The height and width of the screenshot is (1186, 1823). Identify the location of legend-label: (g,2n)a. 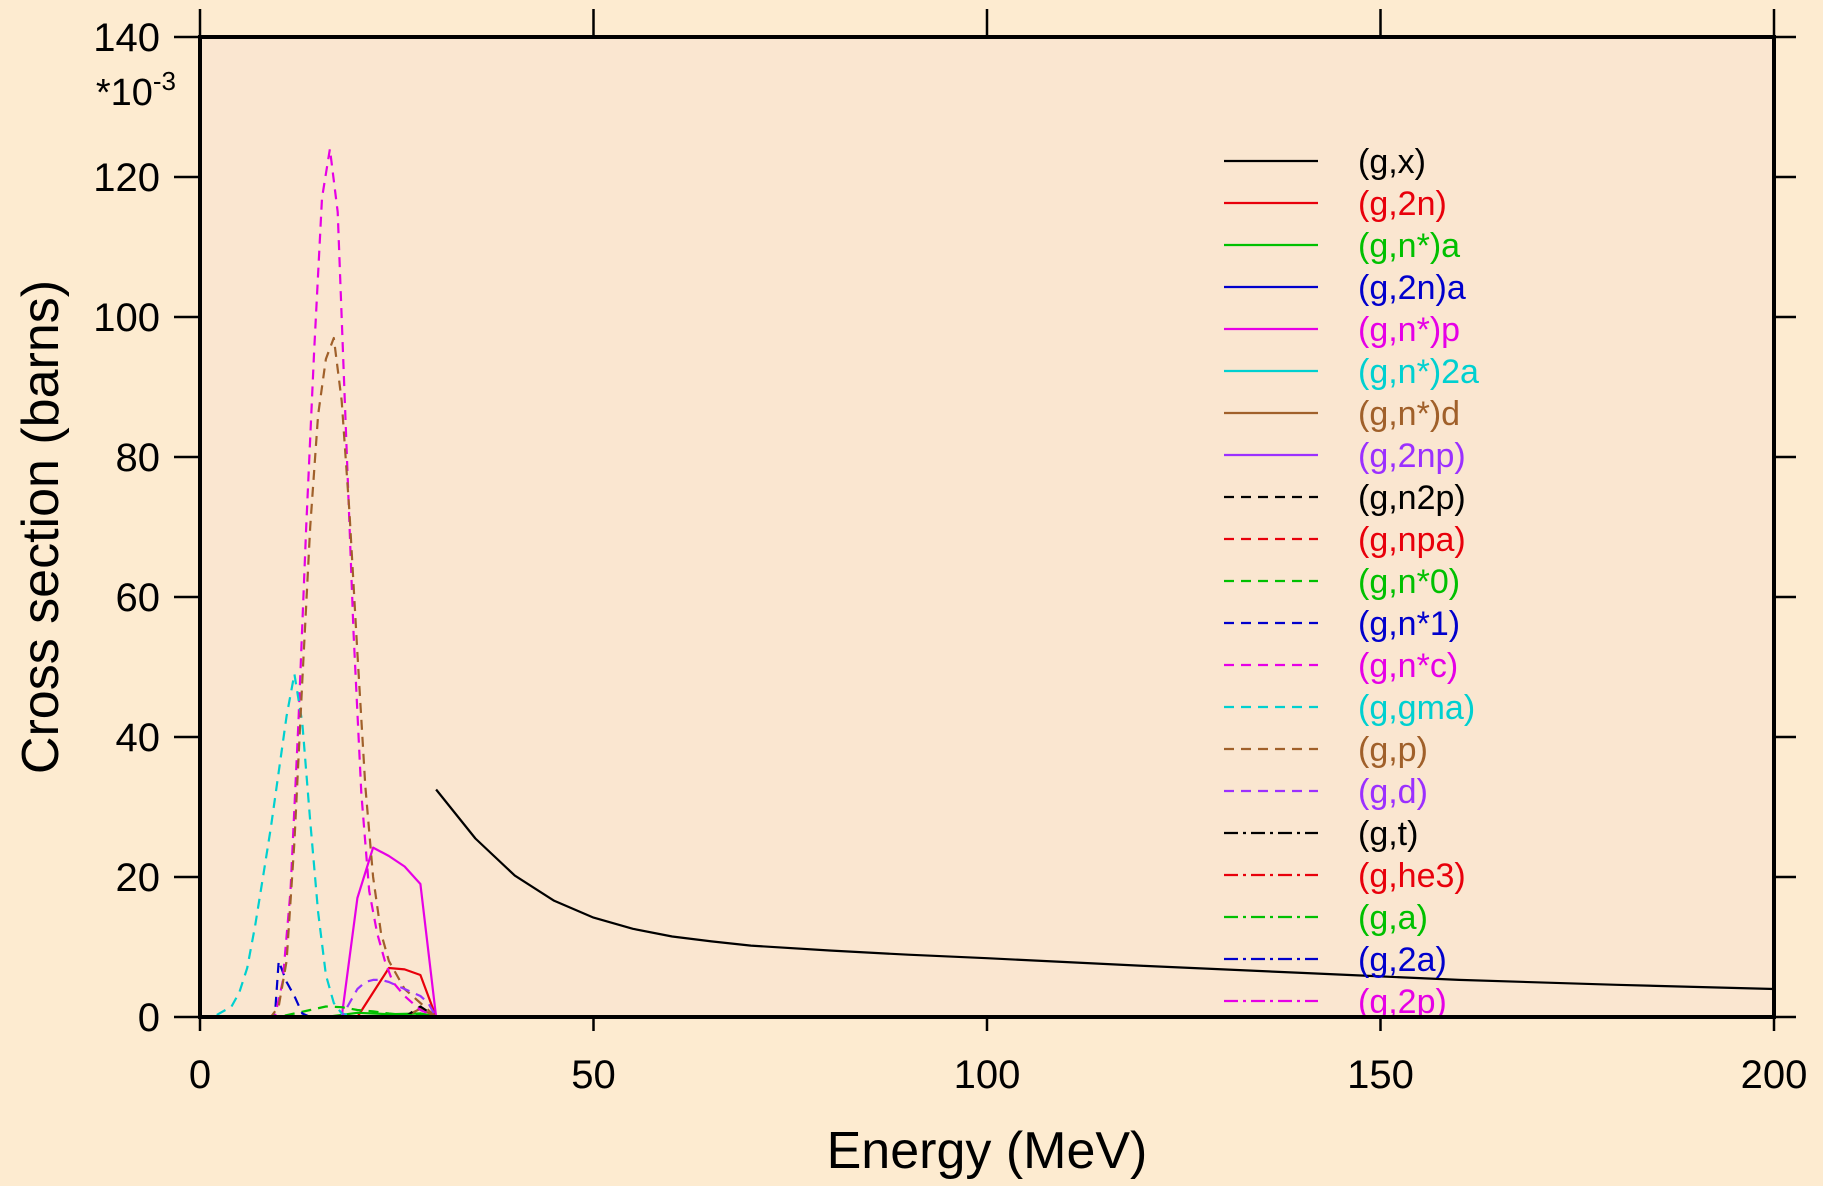
(1412, 288).